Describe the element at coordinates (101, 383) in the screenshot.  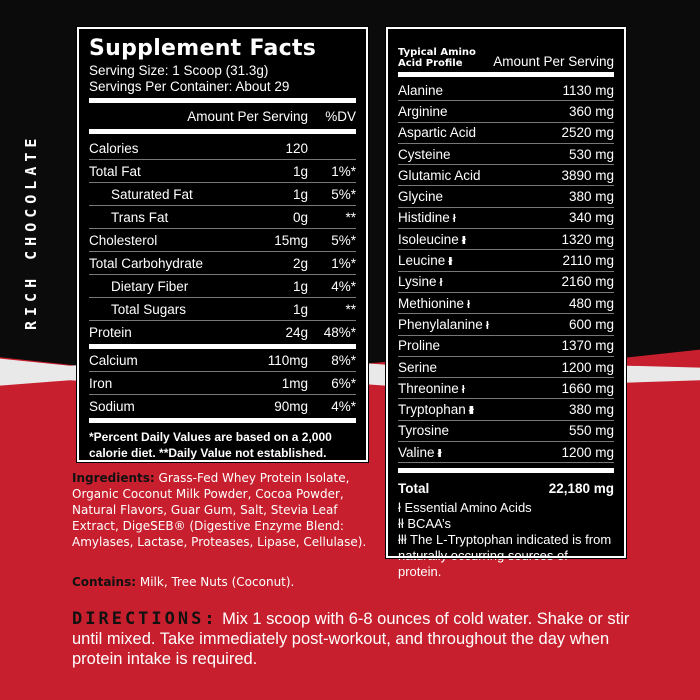
I see `nutrient-name: Iron` at that location.